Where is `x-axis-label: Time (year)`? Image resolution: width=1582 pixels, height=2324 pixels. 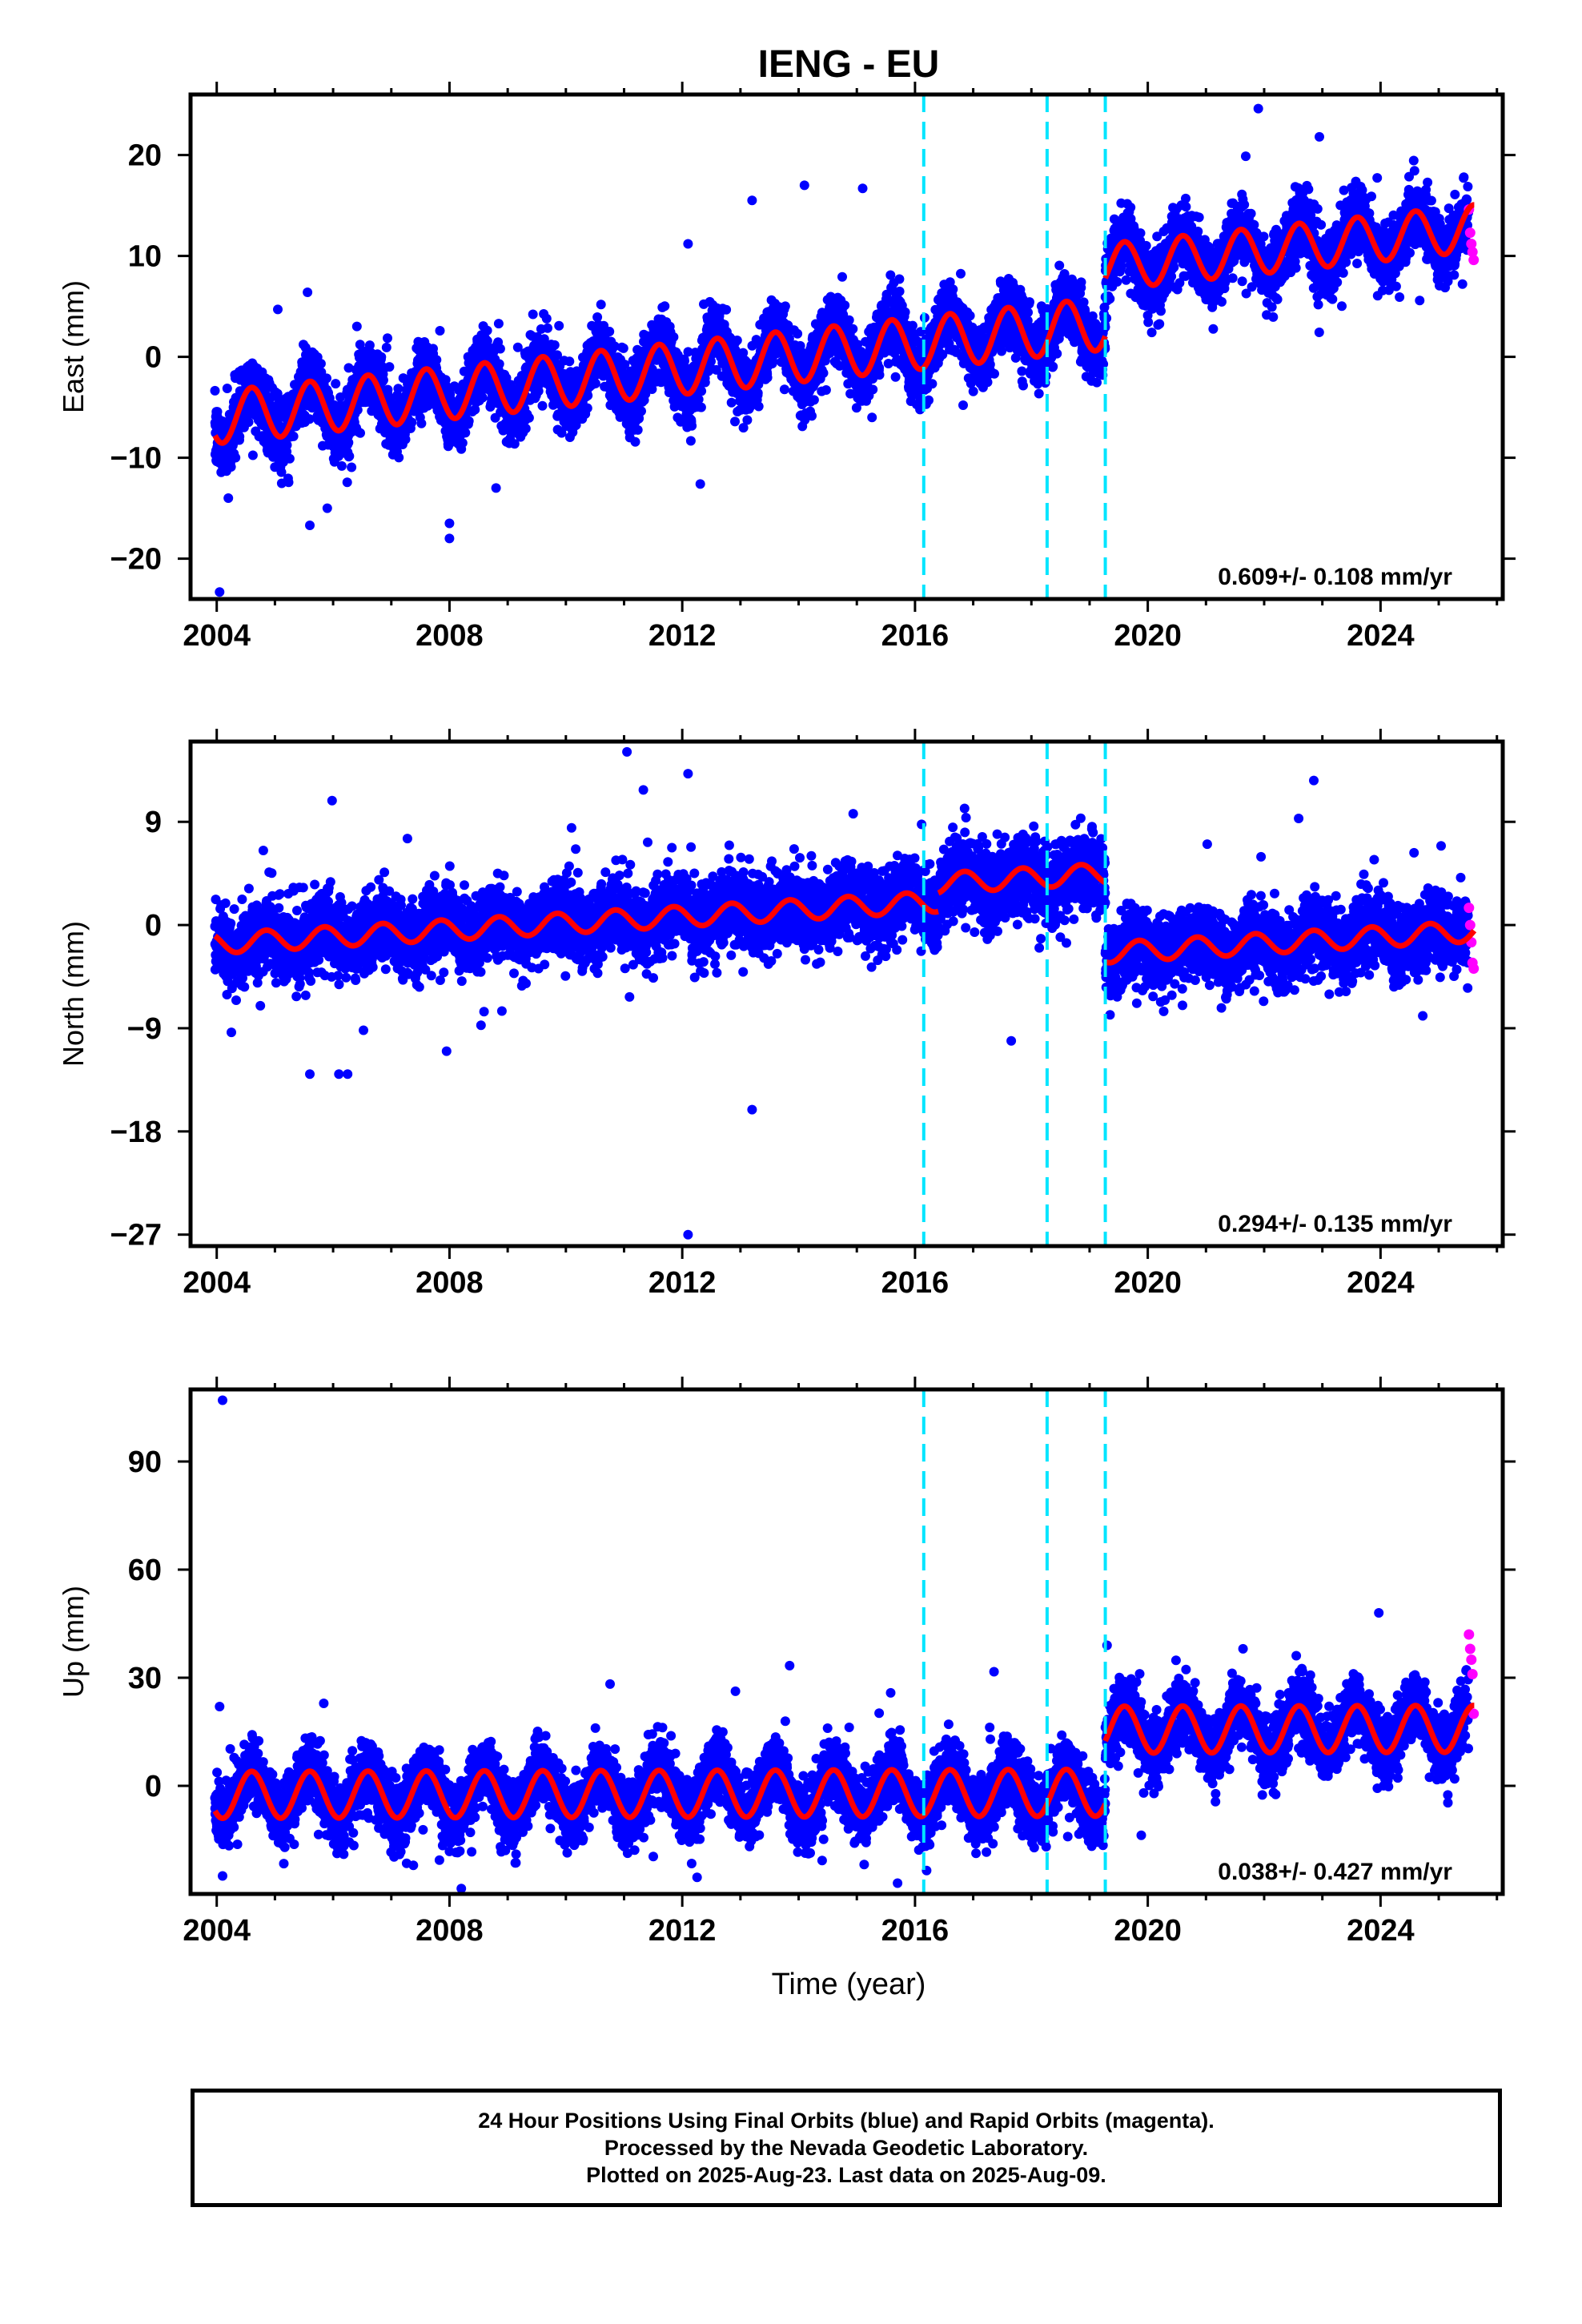
x-axis-label: Time (year) is located at coordinates (849, 1984).